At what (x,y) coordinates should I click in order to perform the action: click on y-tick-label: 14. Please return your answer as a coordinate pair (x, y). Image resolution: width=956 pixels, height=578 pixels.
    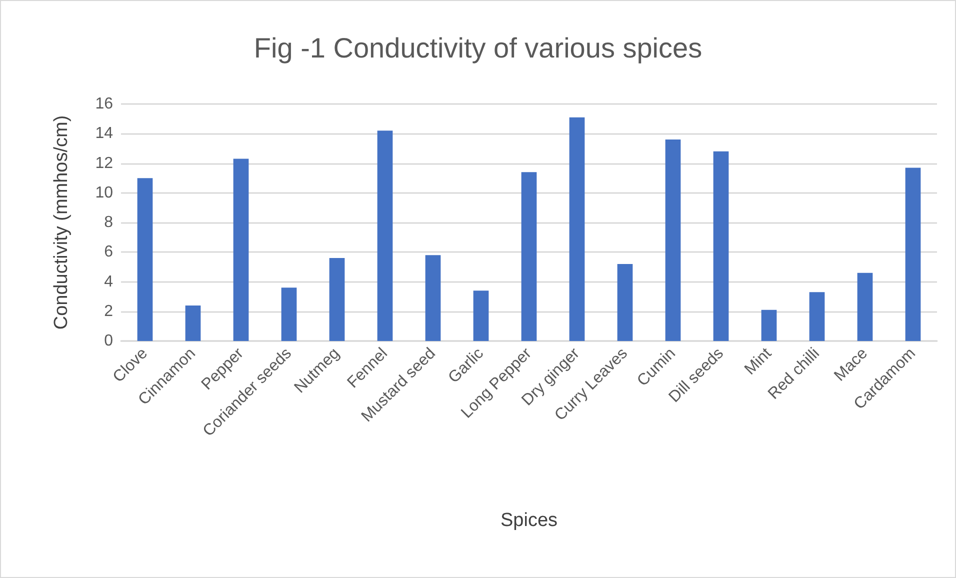
    Looking at the image, I should click on (104, 133).